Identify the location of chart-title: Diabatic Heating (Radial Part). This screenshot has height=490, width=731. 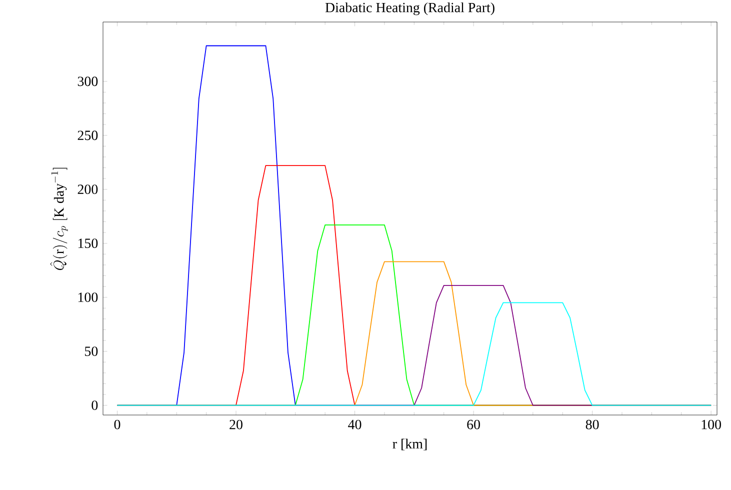
(409, 9).